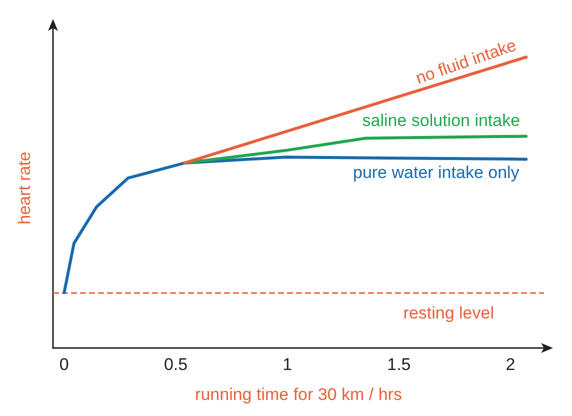 Image resolution: width=572 pixels, height=416 pixels. What do you see at coordinates (24, 188) in the screenshot?
I see `y-axis-title: heart rate` at bounding box center [24, 188].